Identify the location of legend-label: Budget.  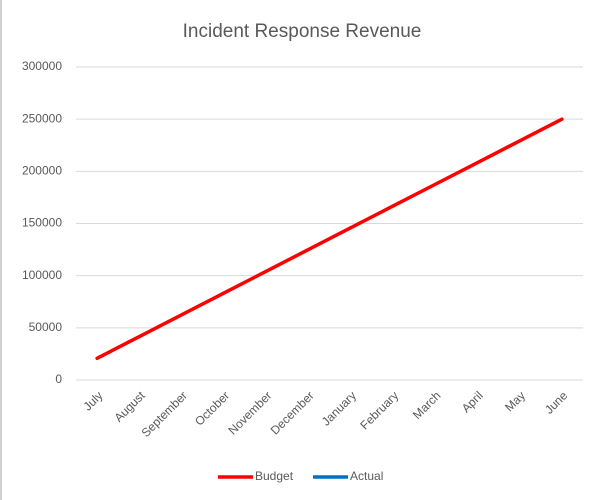
(274, 476).